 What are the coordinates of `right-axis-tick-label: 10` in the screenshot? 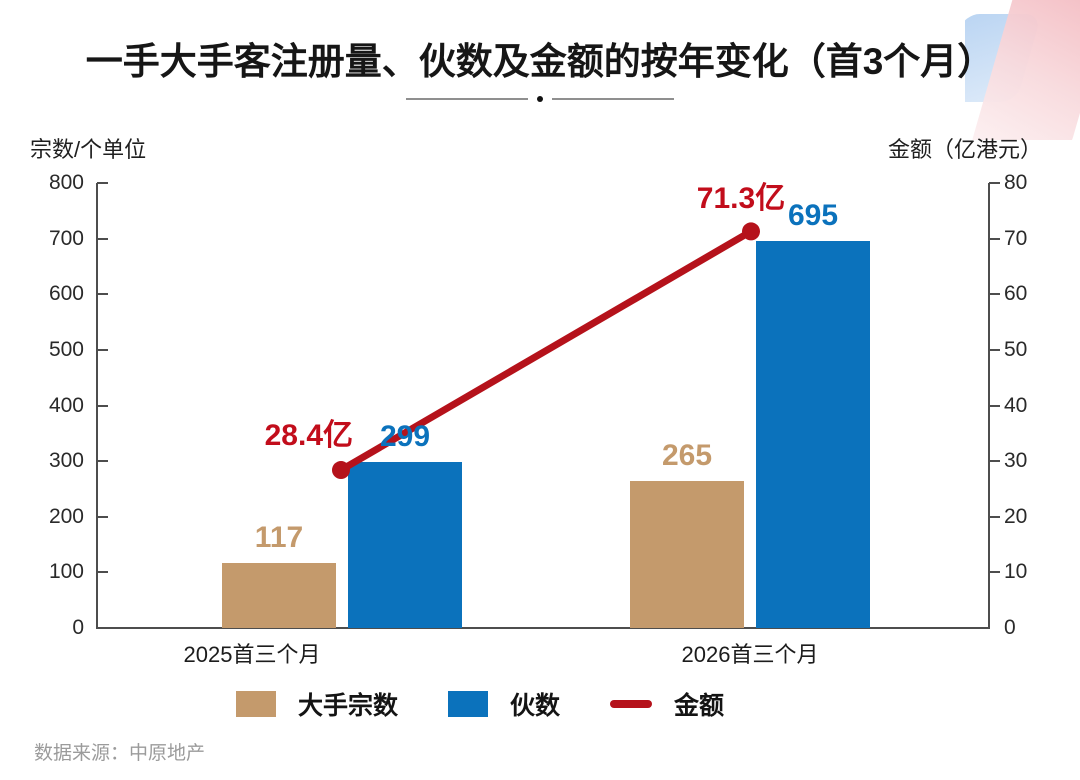 It's located at (1016, 572).